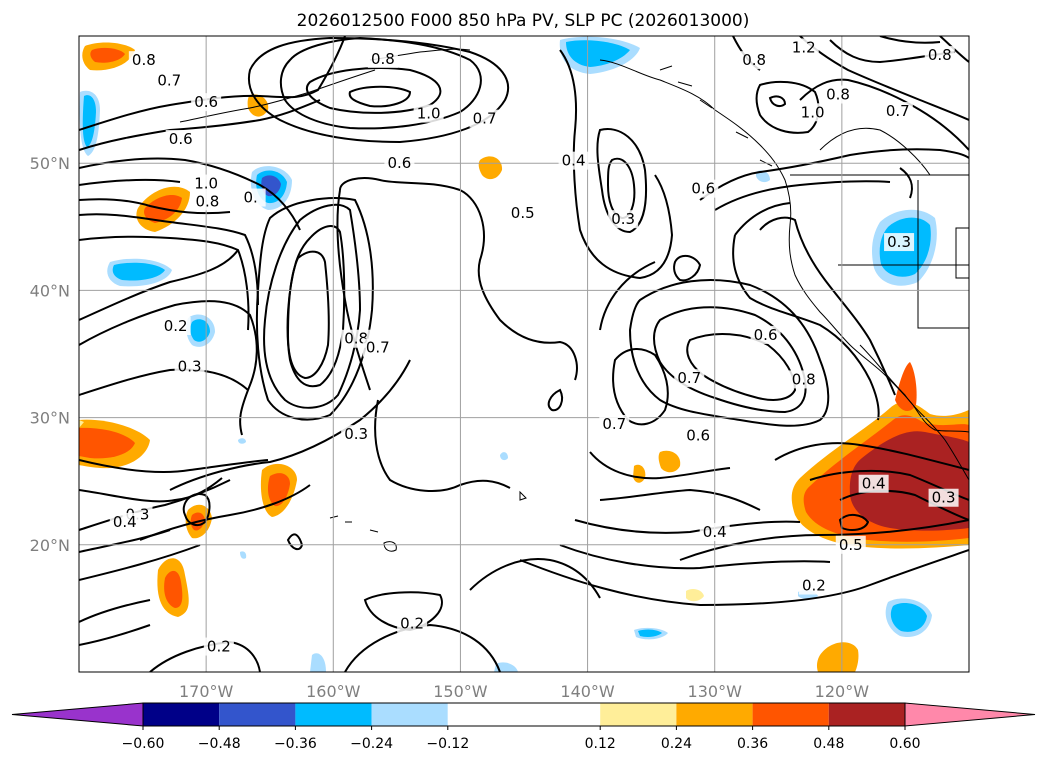 This screenshot has height=765, width=1047. Describe the element at coordinates (206, 691) in the screenshot. I see `x-tick-label: 170°W` at that location.